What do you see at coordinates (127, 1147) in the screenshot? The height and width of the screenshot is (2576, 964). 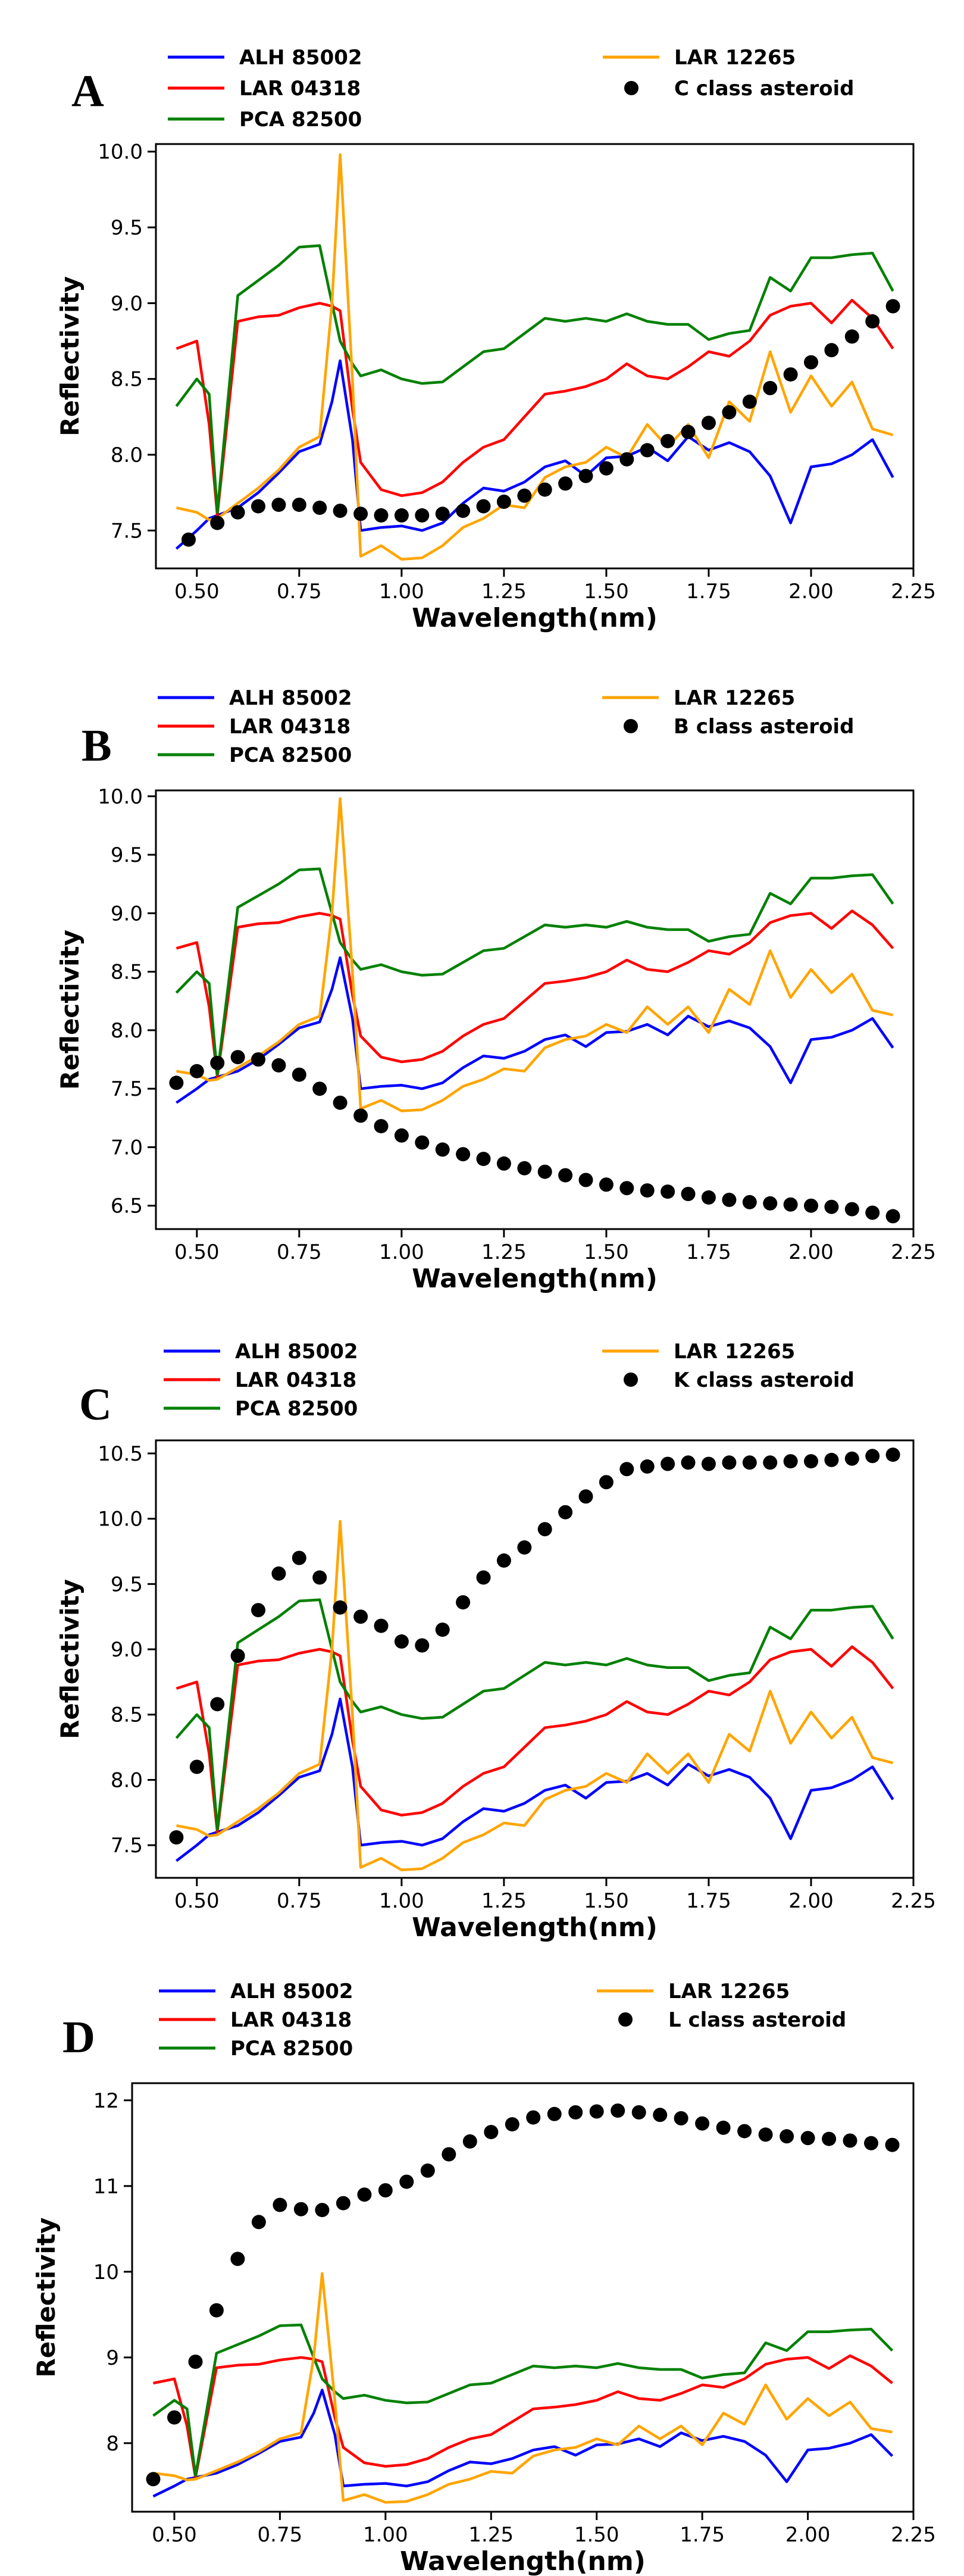 I see `y-tick-label: 7.0` at bounding box center [127, 1147].